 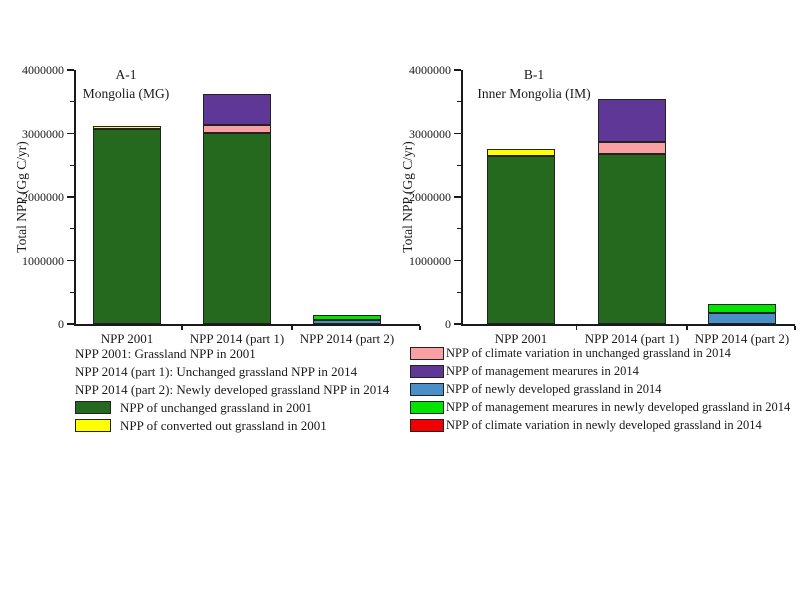 I want to click on legend-item-label: NPP of newly developed grassland in 2014, so click(x=554, y=389).